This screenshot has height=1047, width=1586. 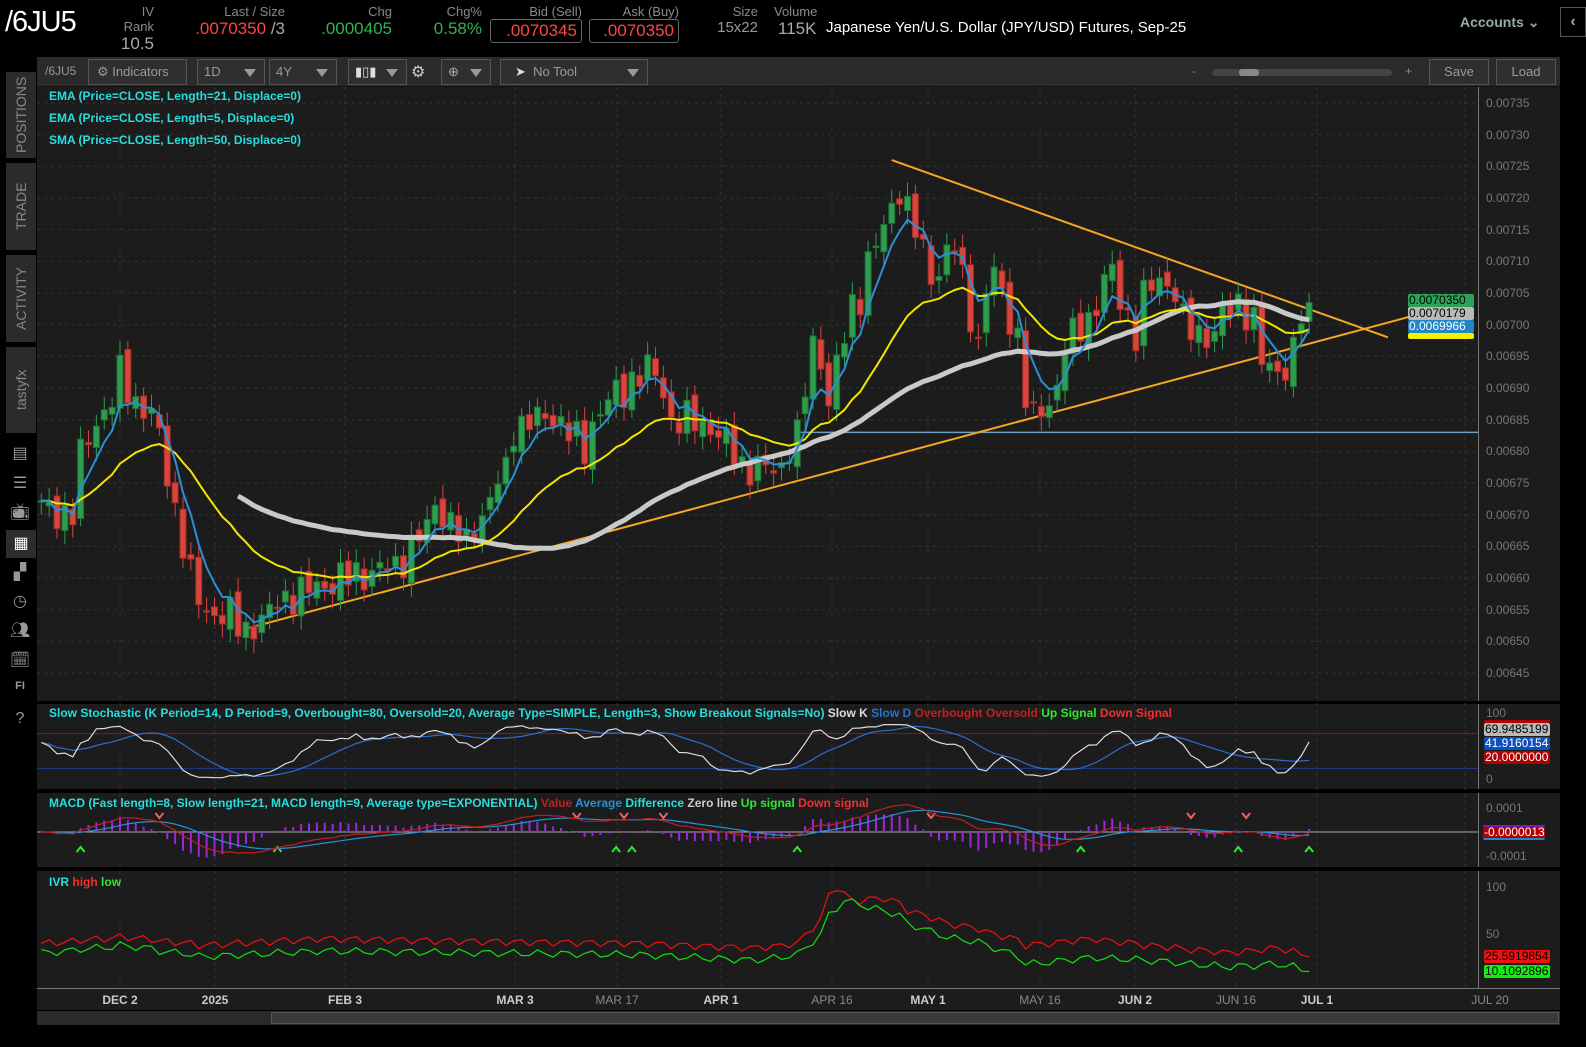 I want to click on zoom-slider-thumb, so click(x=1249, y=72).